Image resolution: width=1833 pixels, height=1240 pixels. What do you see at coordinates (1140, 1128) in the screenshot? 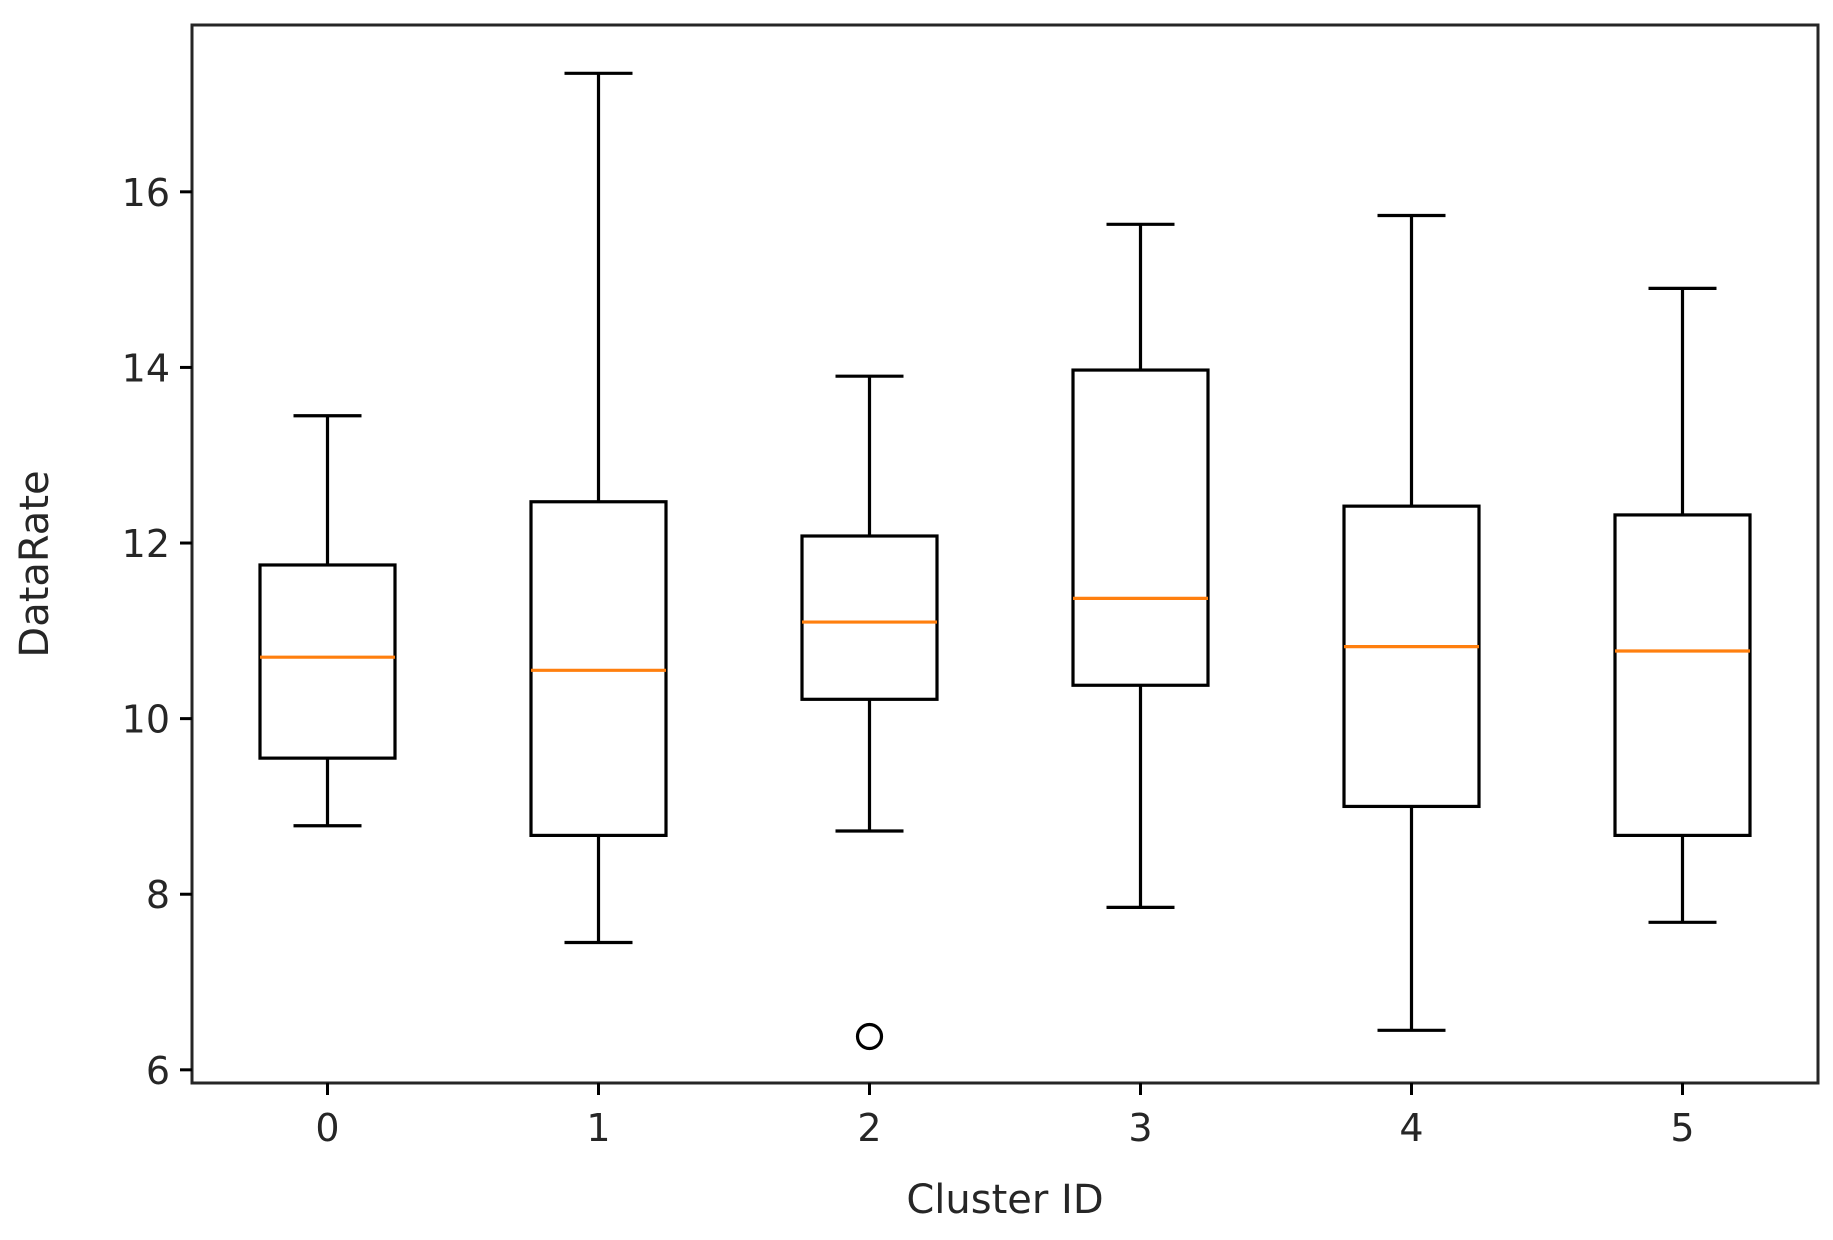
I see `x-tick-label: 3` at bounding box center [1140, 1128].